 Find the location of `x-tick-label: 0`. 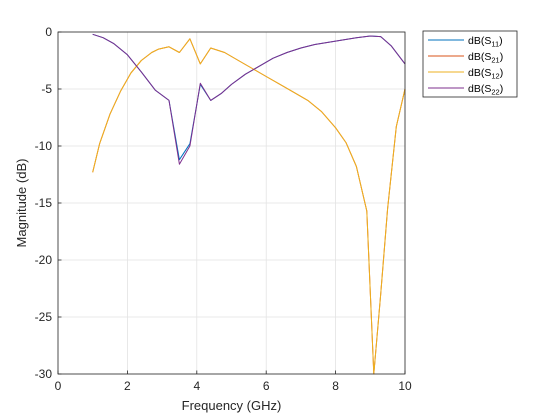

x-tick-label: 0 is located at coordinates (58, 386).